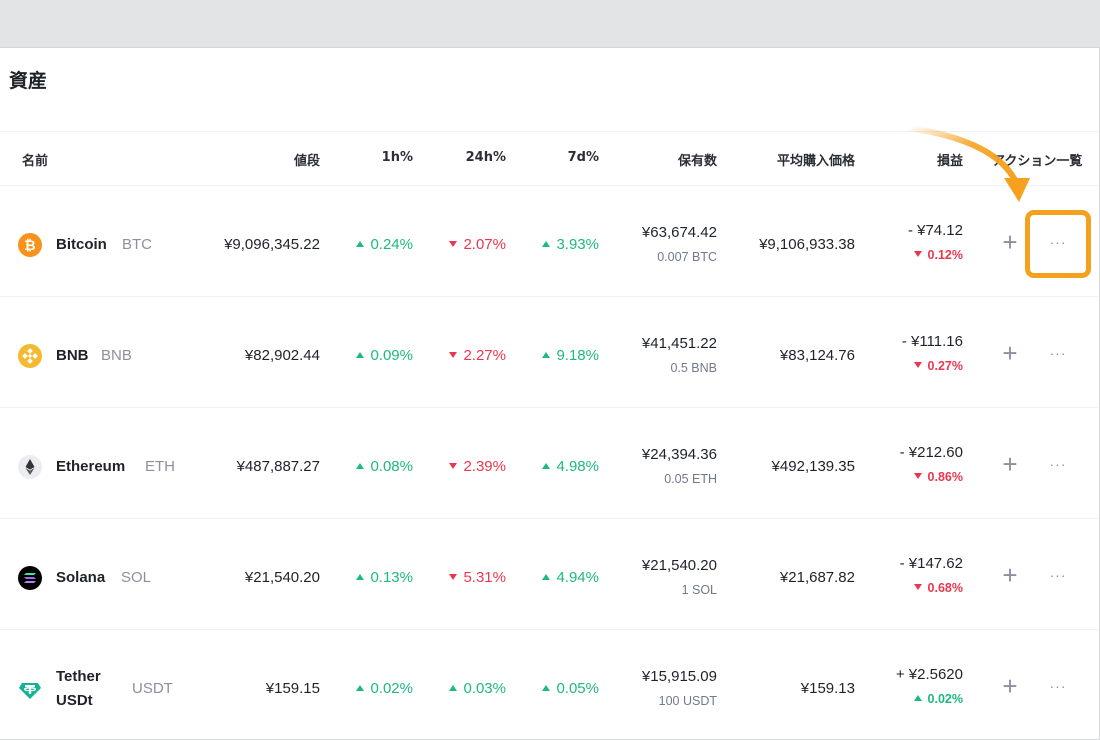 The image size is (1100, 740). What do you see at coordinates (28, 81) in the screenshot?
I see `panel-title: 資産` at bounding box center [28, 81].